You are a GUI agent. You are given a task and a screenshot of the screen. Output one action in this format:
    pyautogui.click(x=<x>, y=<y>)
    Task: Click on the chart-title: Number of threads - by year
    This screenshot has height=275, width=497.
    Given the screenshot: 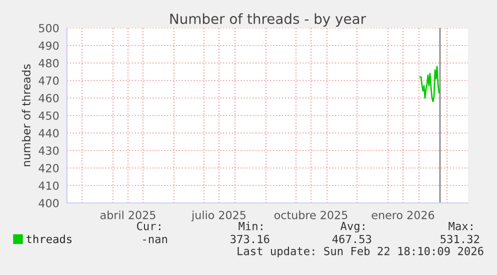 What is the action you would take?
    pyautogui.click(x=268, y=20)
    